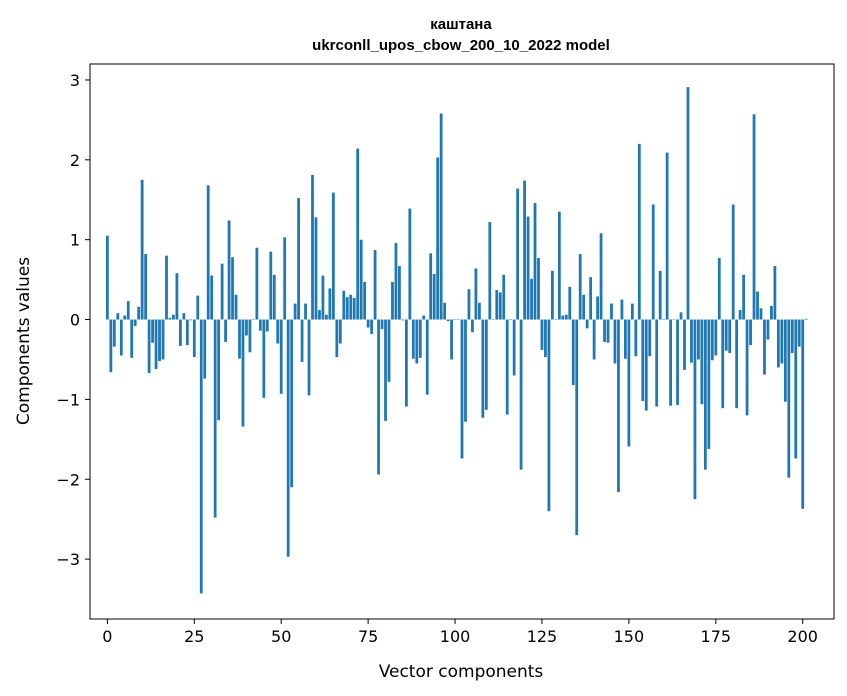 Image resolution: width=847 pixels, height=696 pixels. I want to click on y-tick-label: 1, so click(75, 240).